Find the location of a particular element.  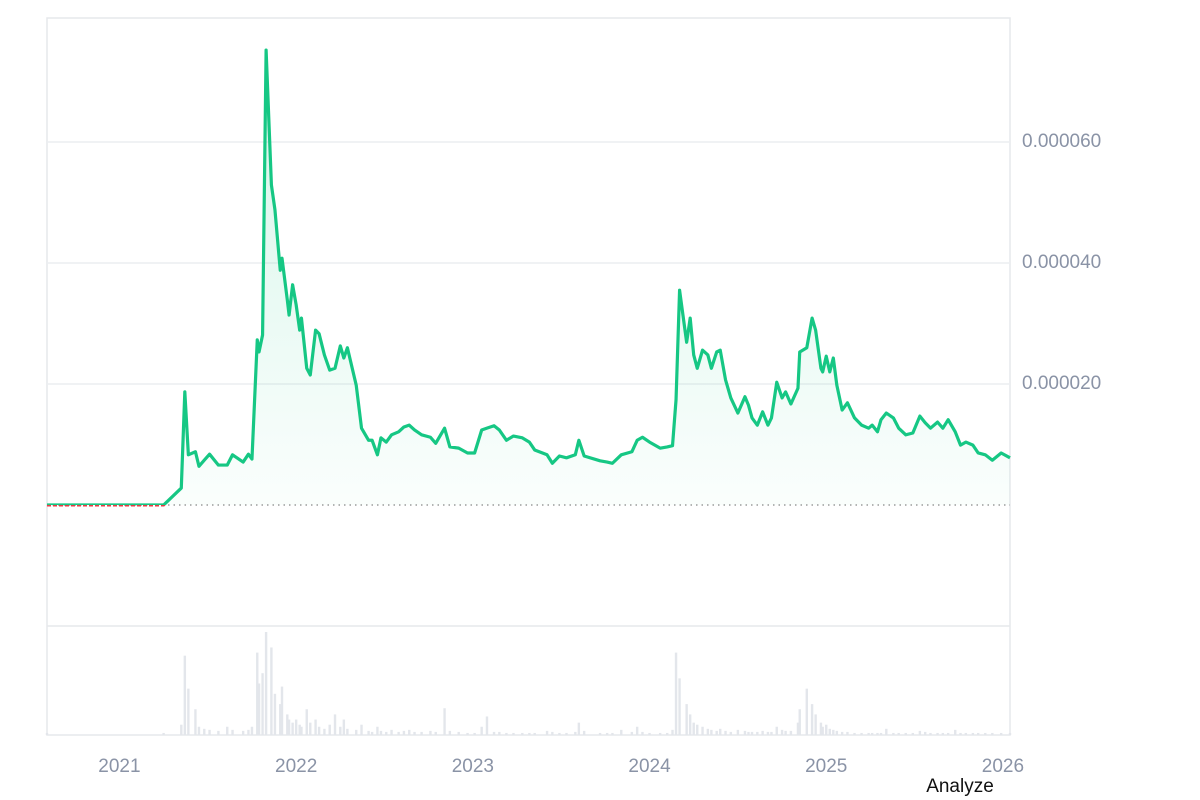

y-tick-label: 0.000020 is located at coordinates (1061, 383).